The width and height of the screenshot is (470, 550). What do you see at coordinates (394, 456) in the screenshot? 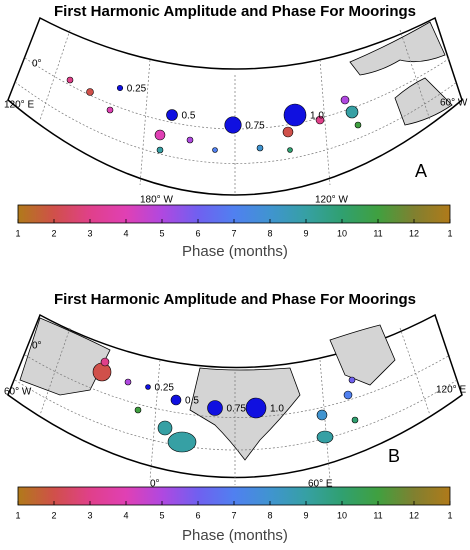
I see `panel-letter: B` at bounding box center [394, 456].